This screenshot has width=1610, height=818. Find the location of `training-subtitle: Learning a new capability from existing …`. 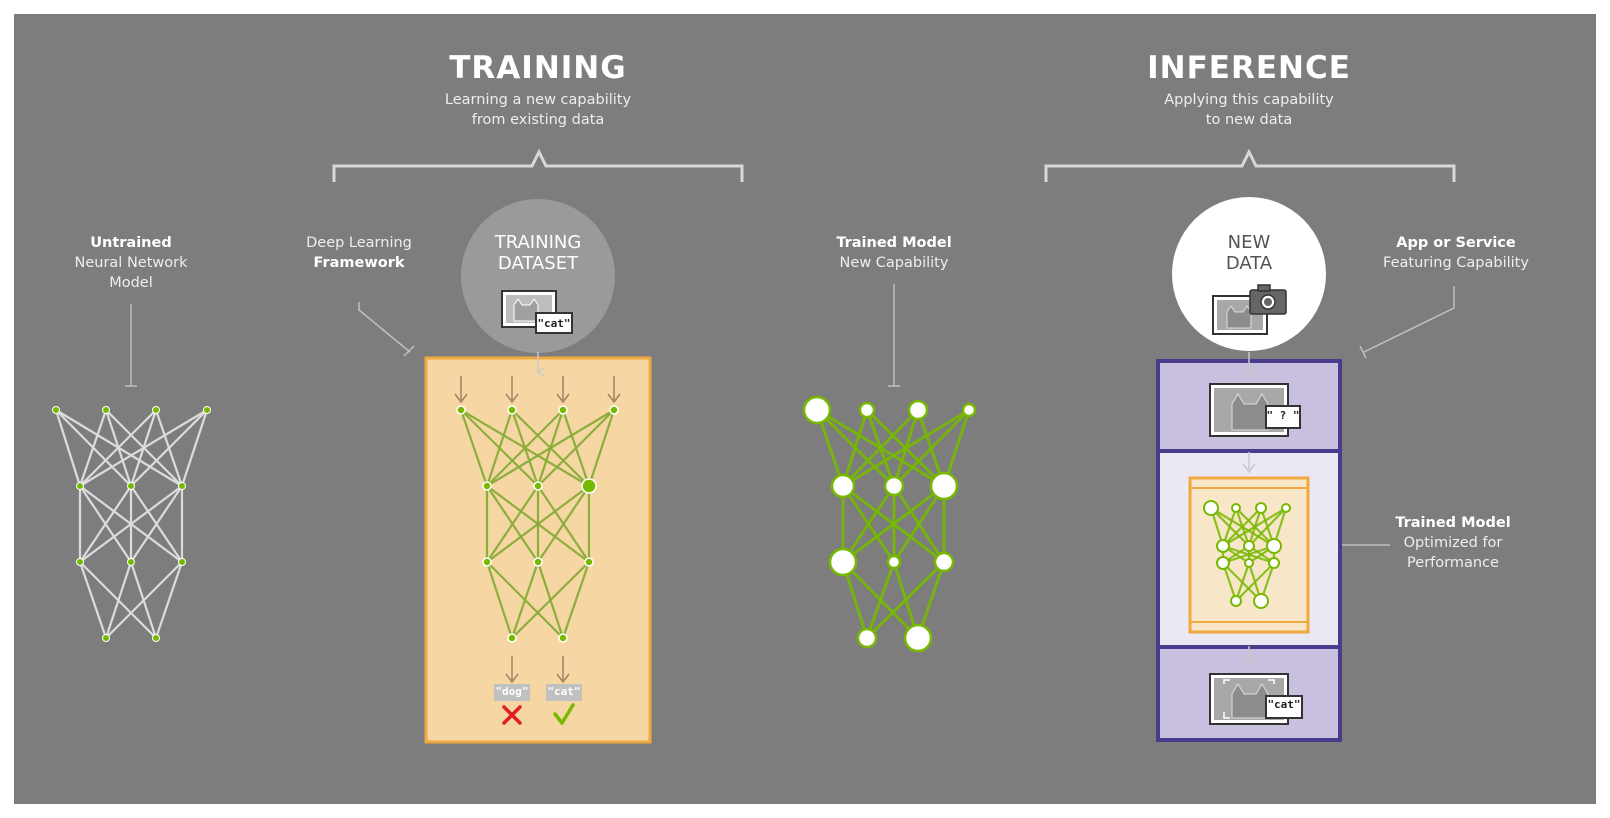

training-subtitle: Learning a new capability from existing … is located at coordinates (538, 110).